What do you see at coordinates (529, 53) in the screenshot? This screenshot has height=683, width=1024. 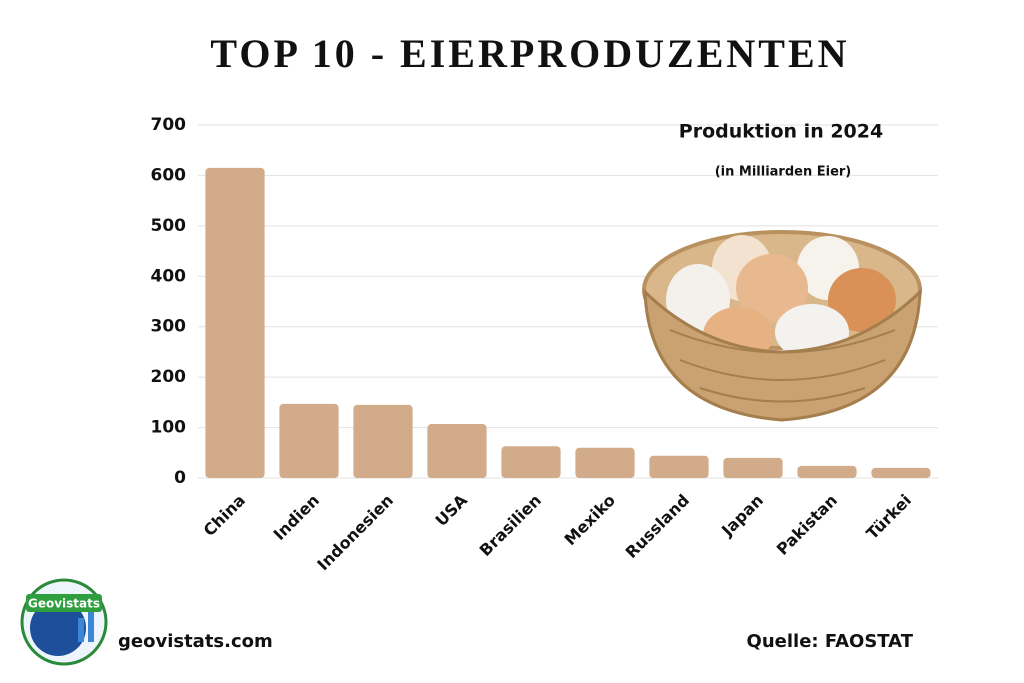 I see `chart-title: TOP 10 - EIERPRODUZENTEN` at bounding box center [529, 53].